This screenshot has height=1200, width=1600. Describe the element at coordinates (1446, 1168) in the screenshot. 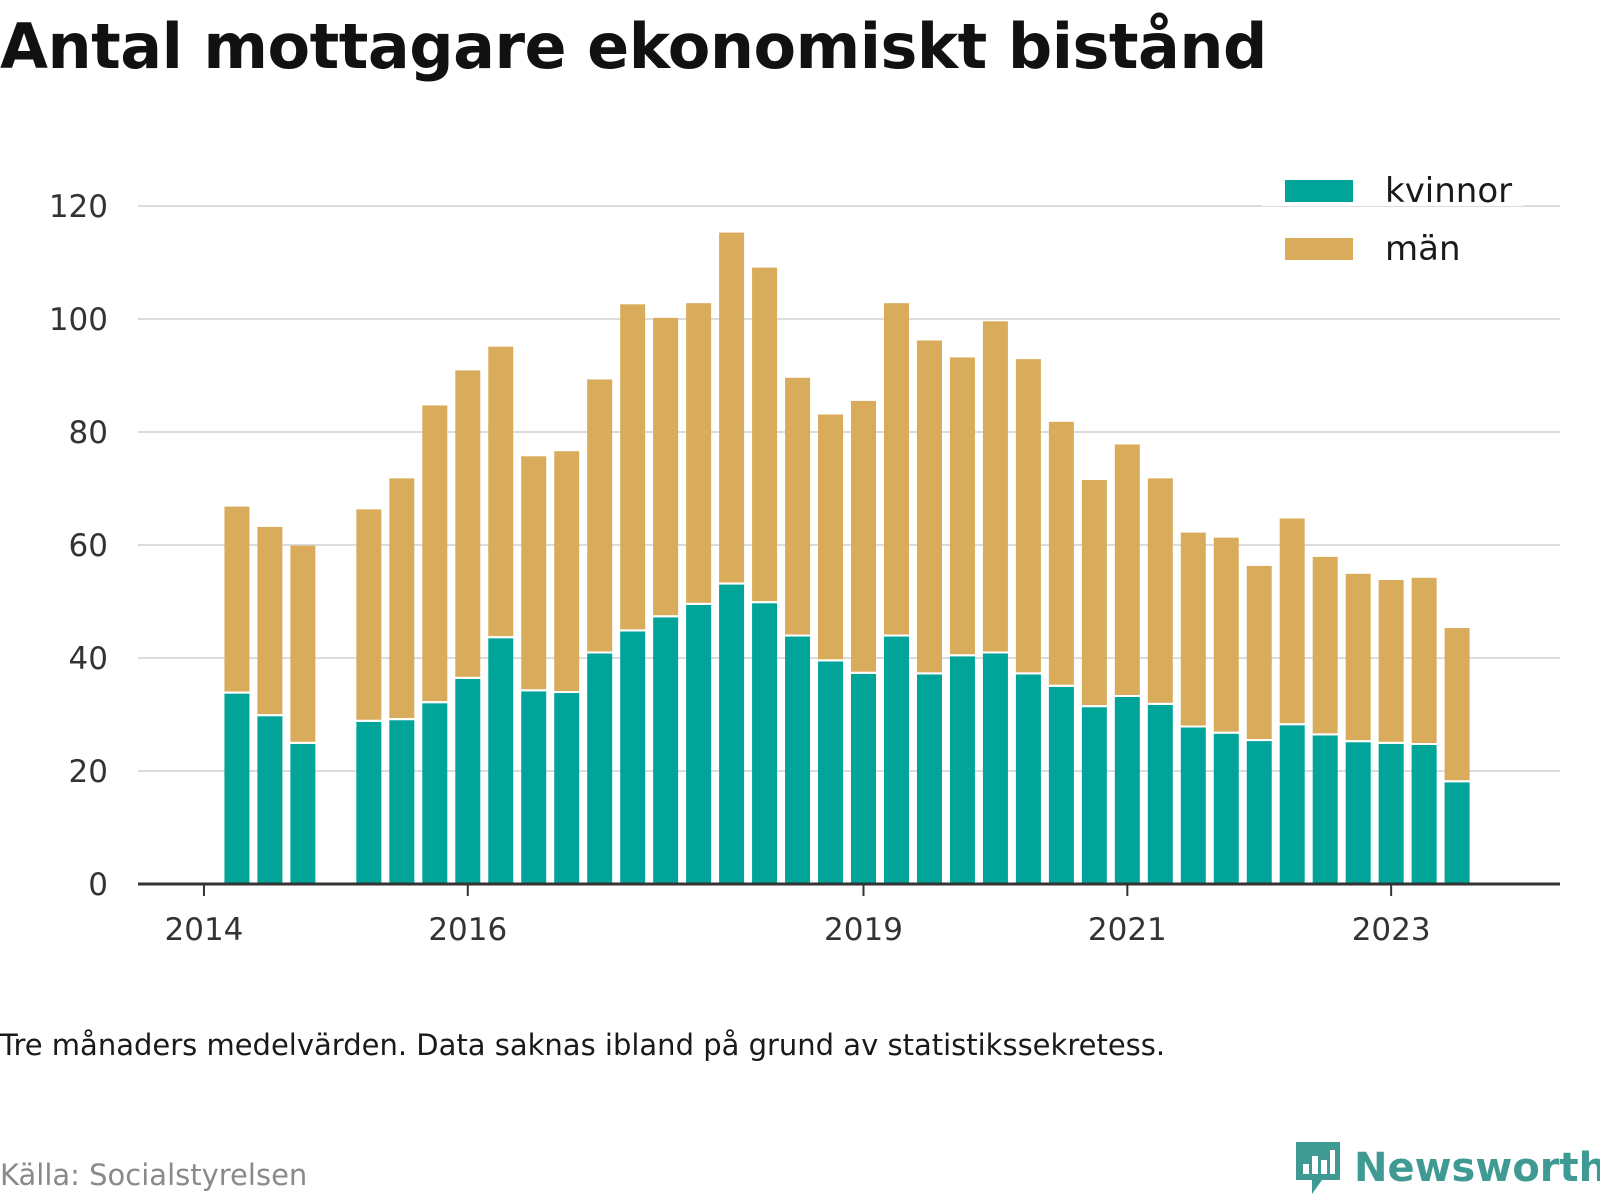

I see `newsworthy-logo: Newsworthy` at that location.